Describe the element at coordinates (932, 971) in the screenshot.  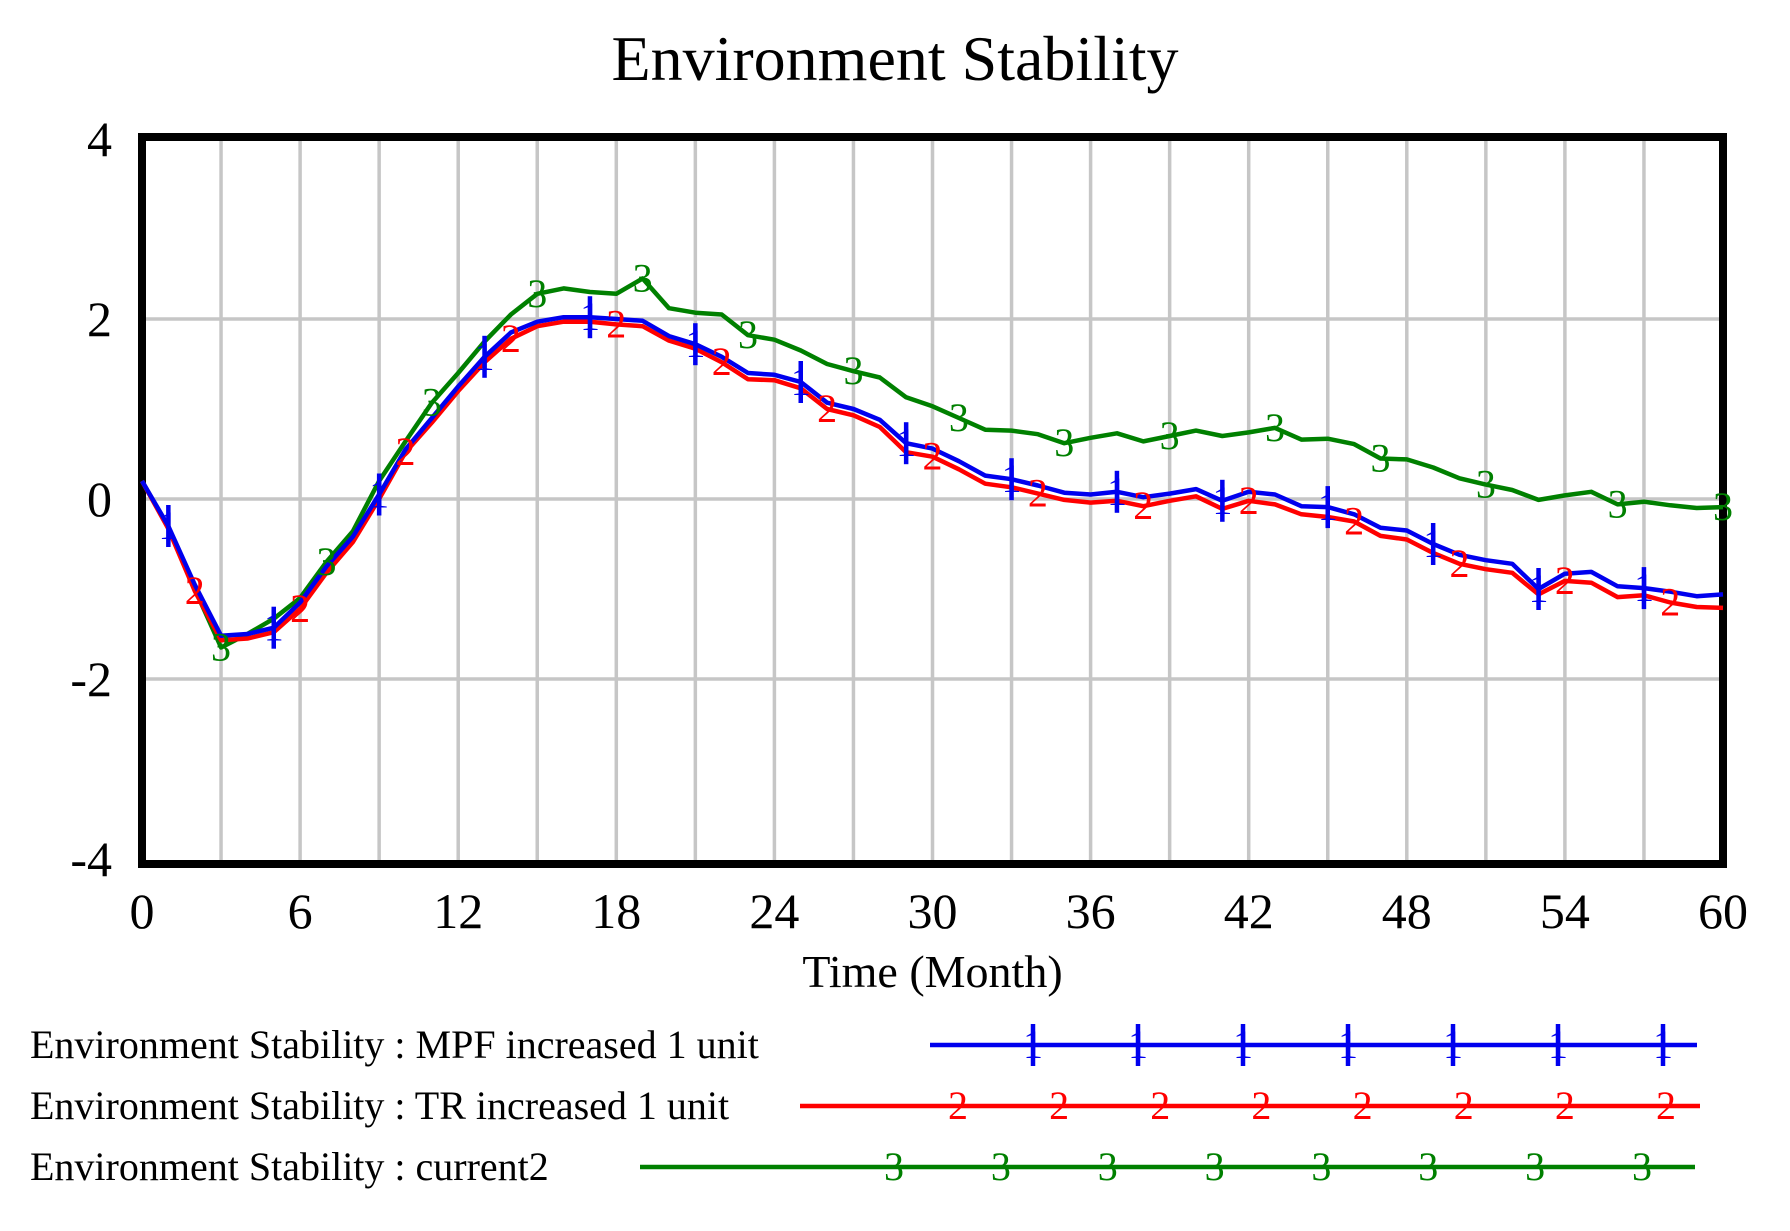
I see `x-axis-label: Time (Month)` at that location.